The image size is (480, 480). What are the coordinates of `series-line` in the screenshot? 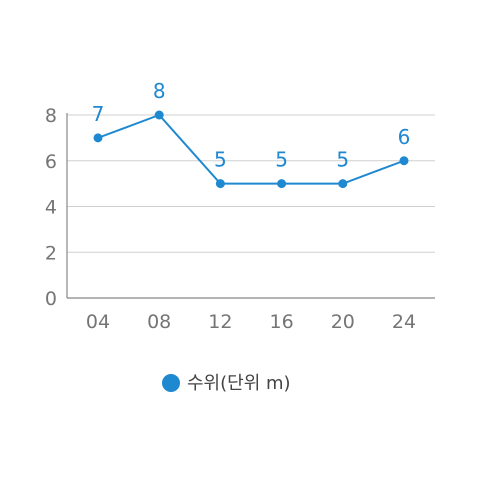 It's located at (251, 149).